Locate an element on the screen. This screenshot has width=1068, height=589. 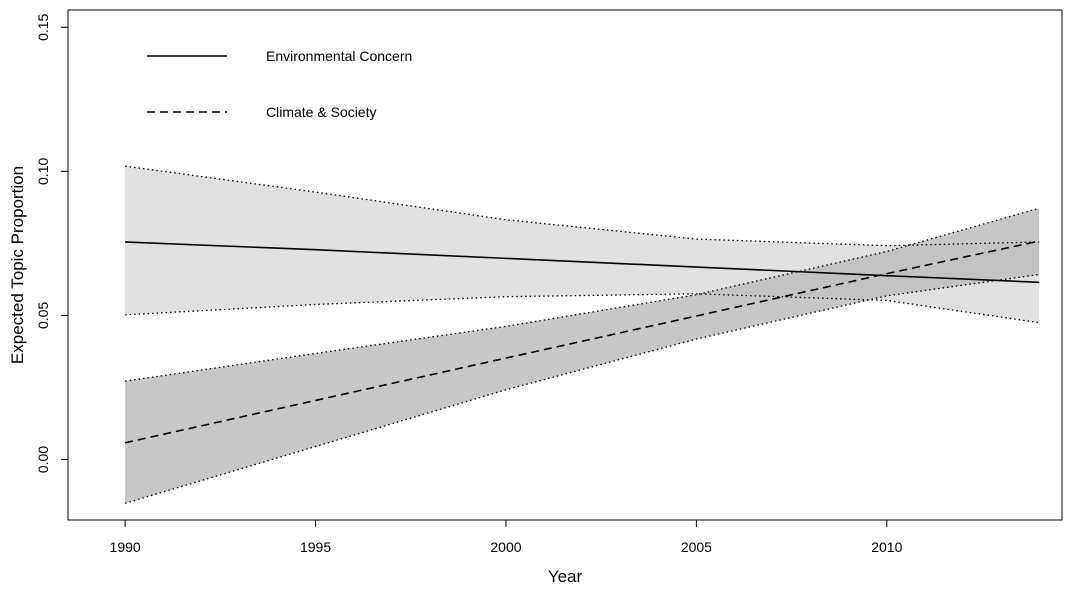
legend-label: Climate & Society is located at coordinates (321, 112).